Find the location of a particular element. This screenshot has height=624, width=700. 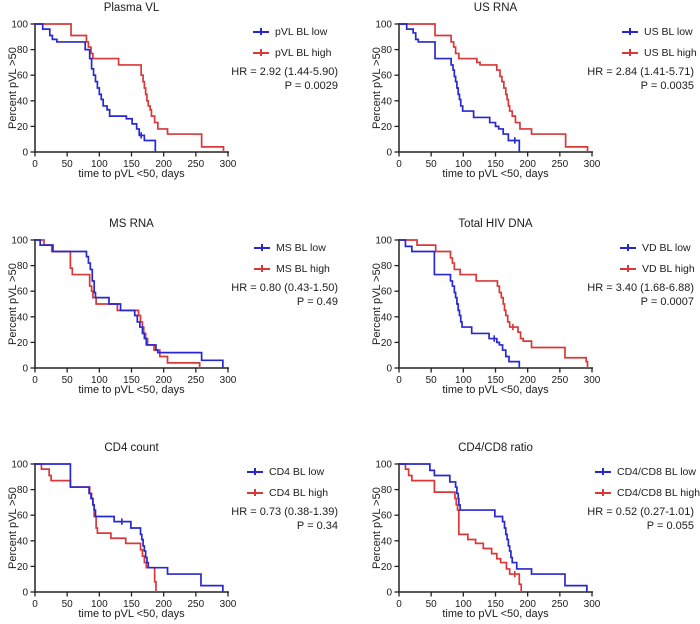

plot-title: US RNA is located at coordinates (495, 8).